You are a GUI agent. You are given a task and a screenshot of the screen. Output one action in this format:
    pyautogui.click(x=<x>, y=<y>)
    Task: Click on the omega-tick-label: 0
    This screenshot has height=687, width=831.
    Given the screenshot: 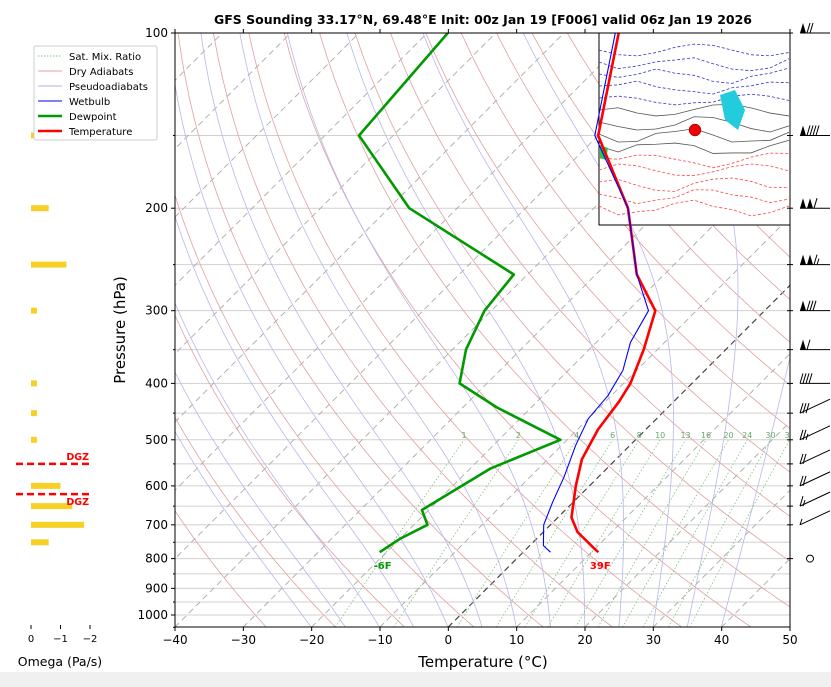 What is the action you would take?
    pyautogui.click(x=31, y=639)
    